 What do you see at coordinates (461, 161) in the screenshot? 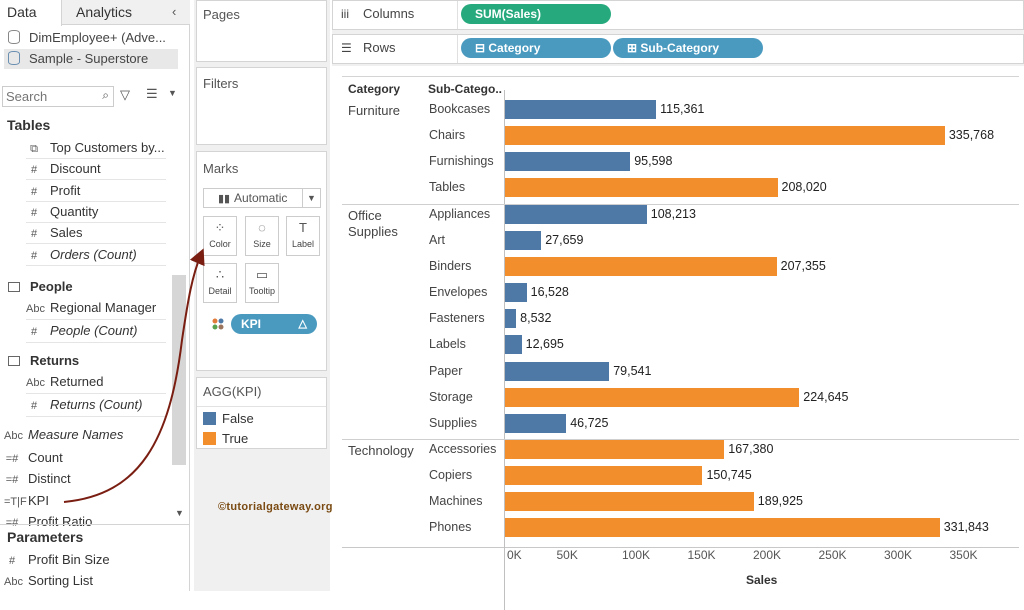
I see `sub-category-label: Furnishings` at bounding box center [461, 161].